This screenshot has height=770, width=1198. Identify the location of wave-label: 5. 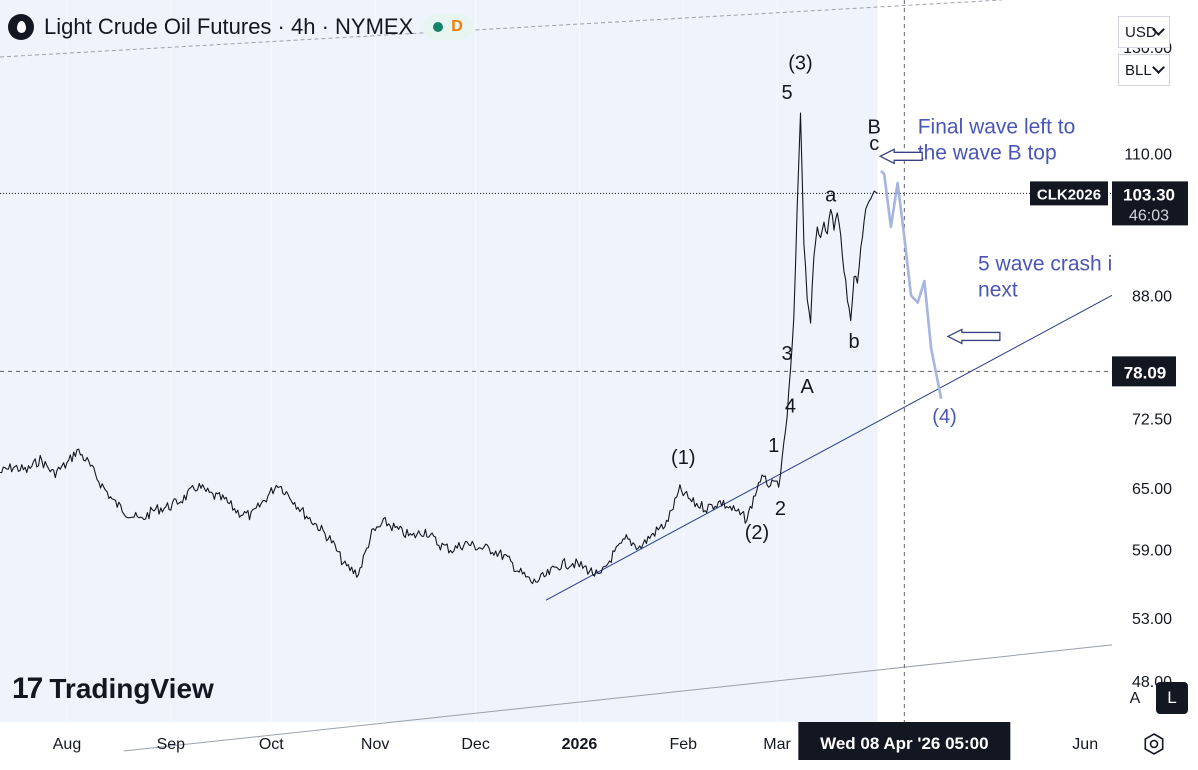
(787, 93).